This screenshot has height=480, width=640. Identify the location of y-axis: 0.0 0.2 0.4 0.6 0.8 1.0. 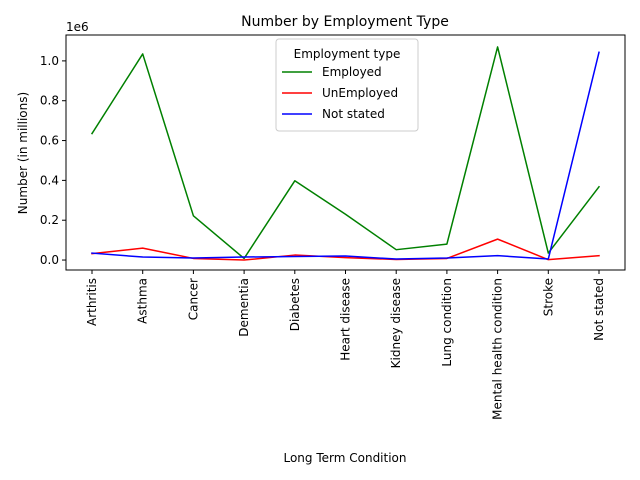
(53, 160).